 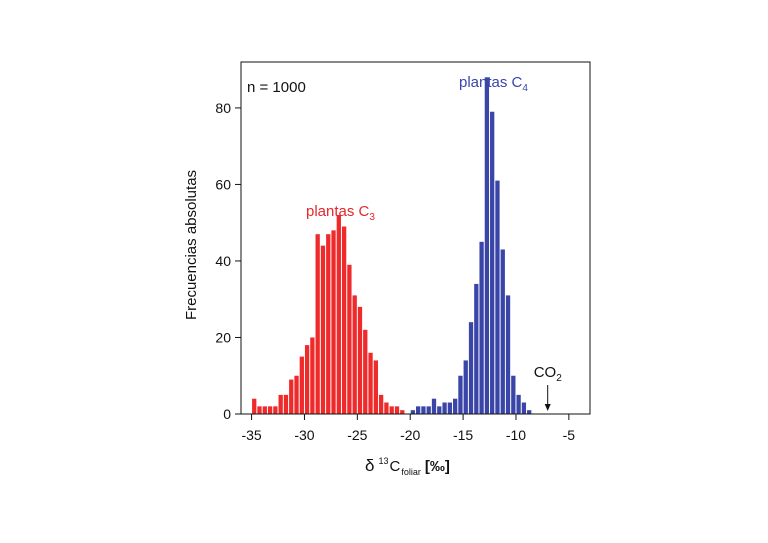 What do you see at coordinates (394, 466) in the screenshot?
I see `x-label-element: C` at bounding box center [394, 466].